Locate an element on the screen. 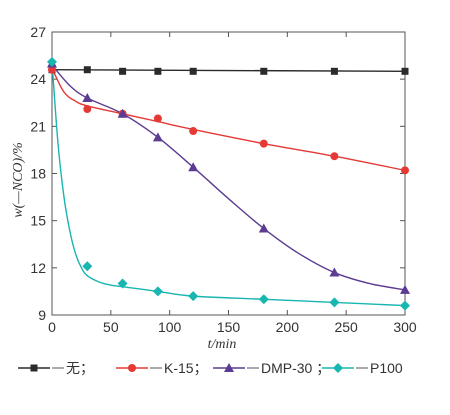  legend-item: P100 is located at coordinates (362, 368).